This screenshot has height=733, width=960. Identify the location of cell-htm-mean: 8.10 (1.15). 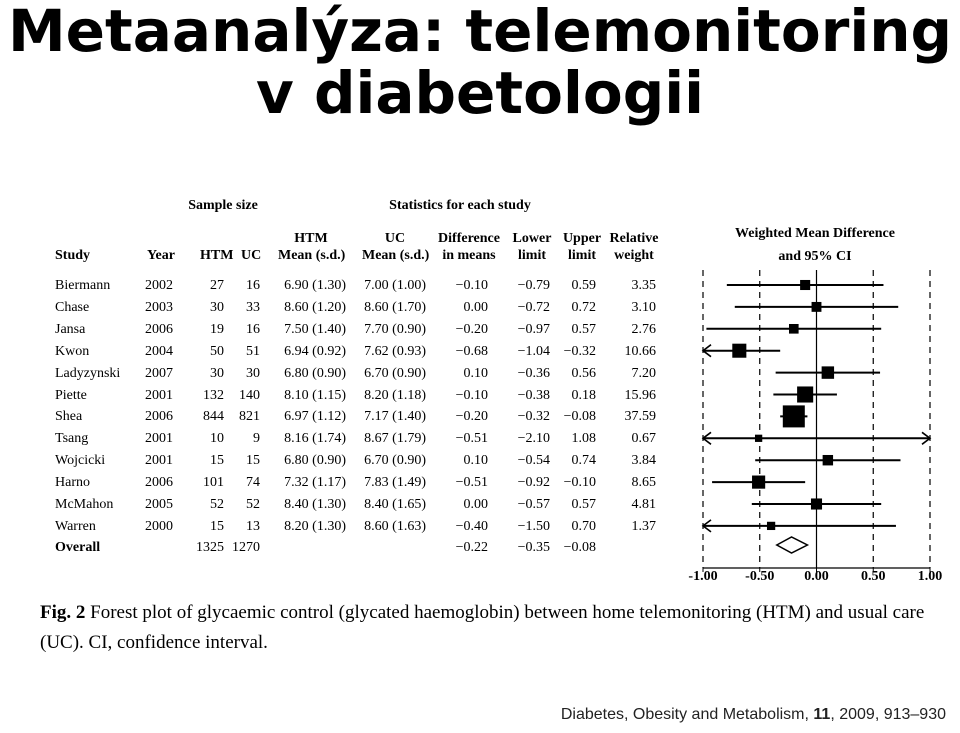
(315, 395).